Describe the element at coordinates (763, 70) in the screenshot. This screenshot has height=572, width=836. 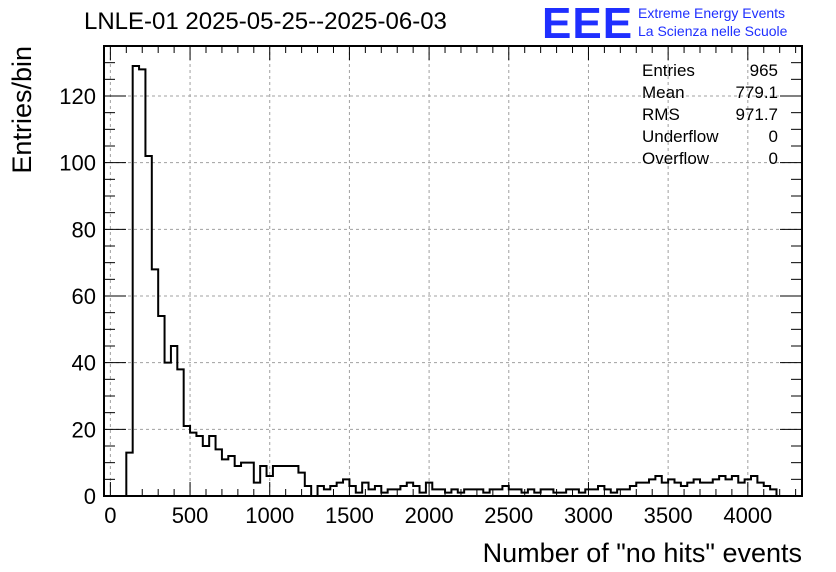
I see `stats-value: 965` at that location.